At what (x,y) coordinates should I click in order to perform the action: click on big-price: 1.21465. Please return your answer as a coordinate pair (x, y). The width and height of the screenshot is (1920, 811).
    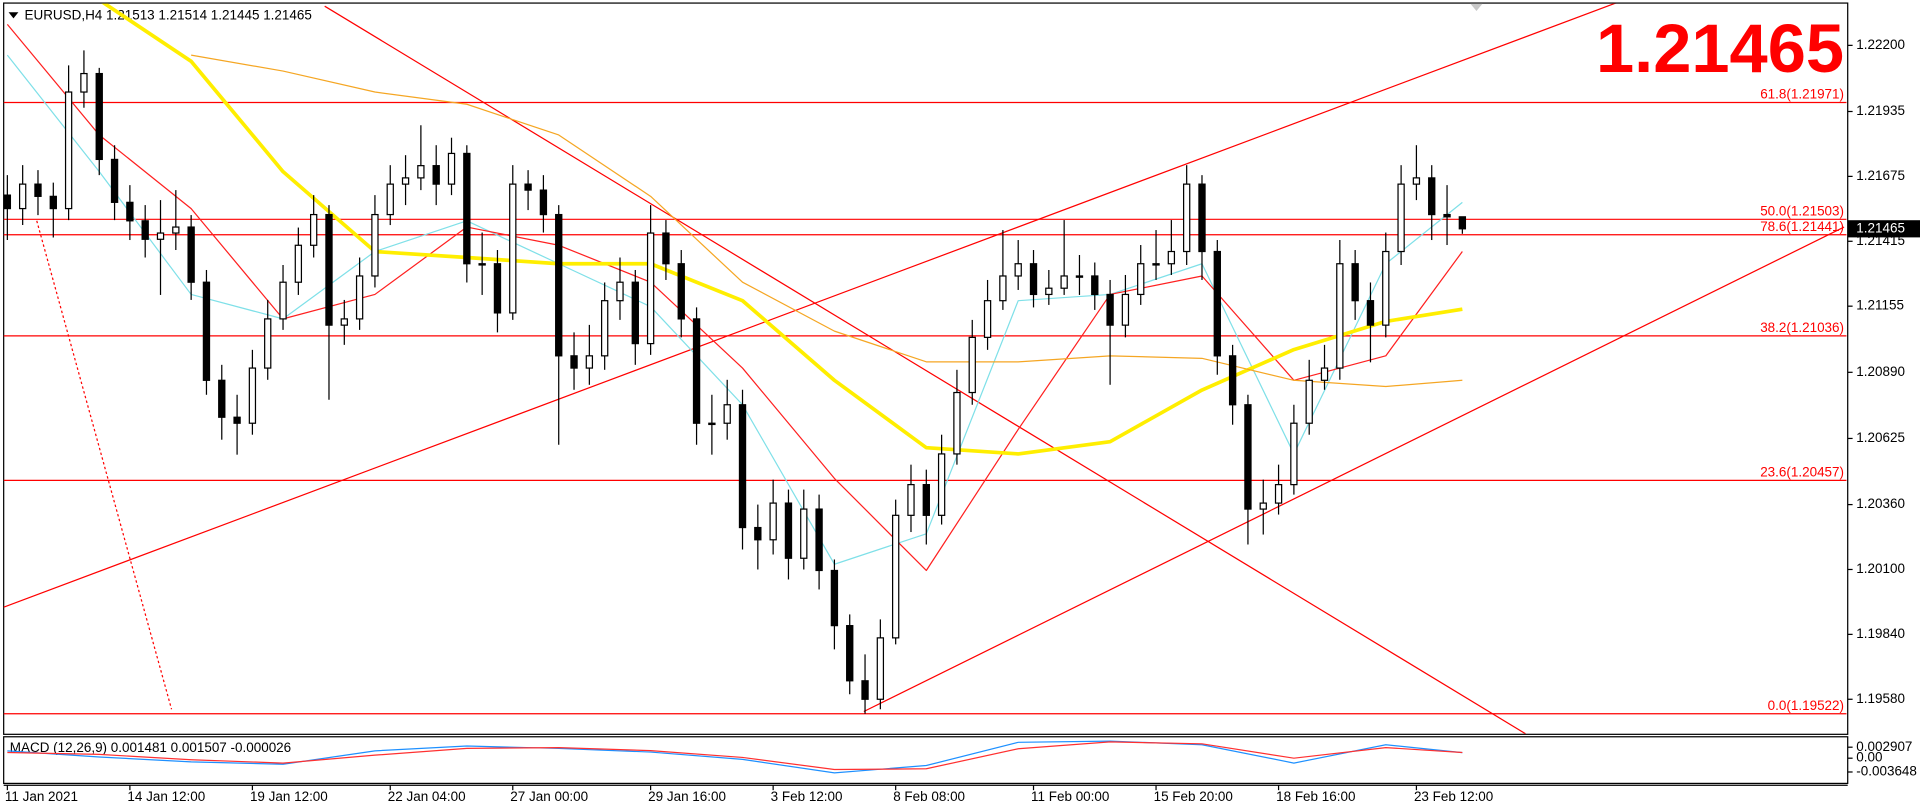
    Looking at the image, I should click on (1720, 48).